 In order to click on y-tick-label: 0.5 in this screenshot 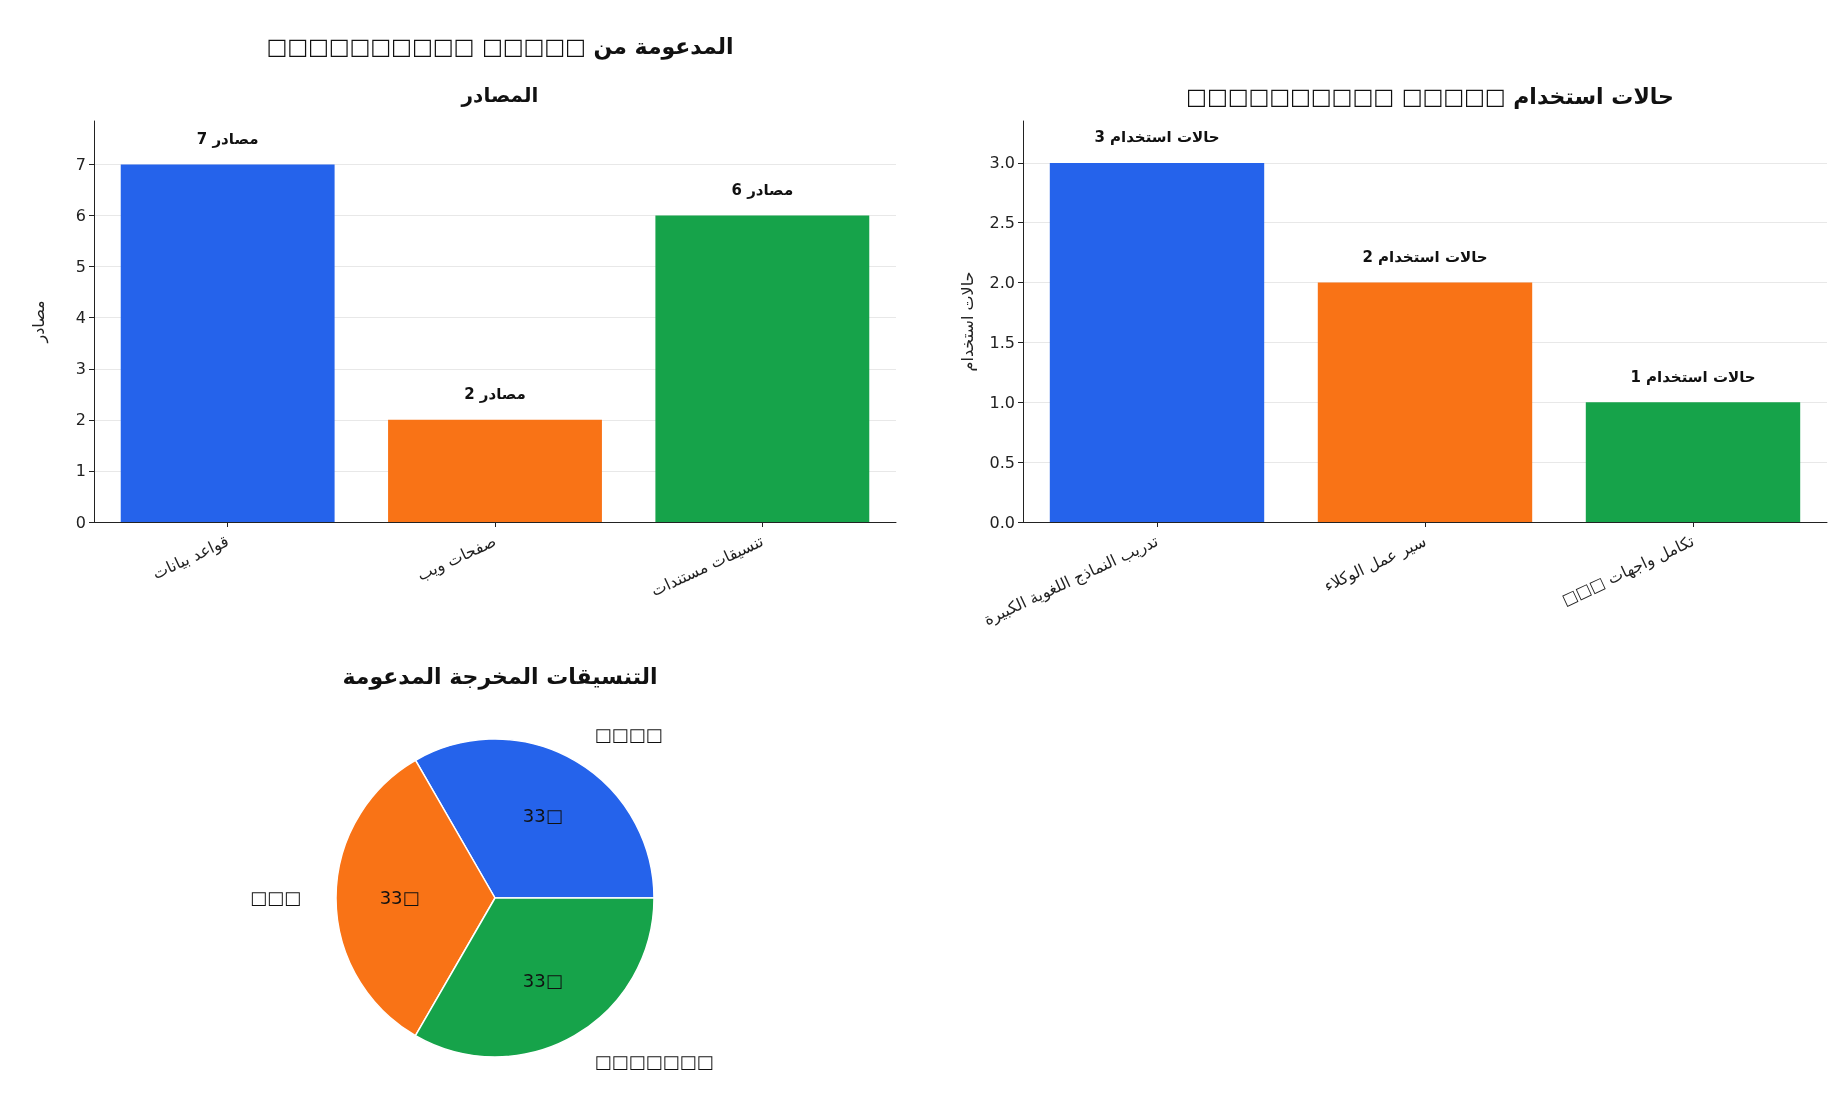, I will do `click(1002, 462)`.